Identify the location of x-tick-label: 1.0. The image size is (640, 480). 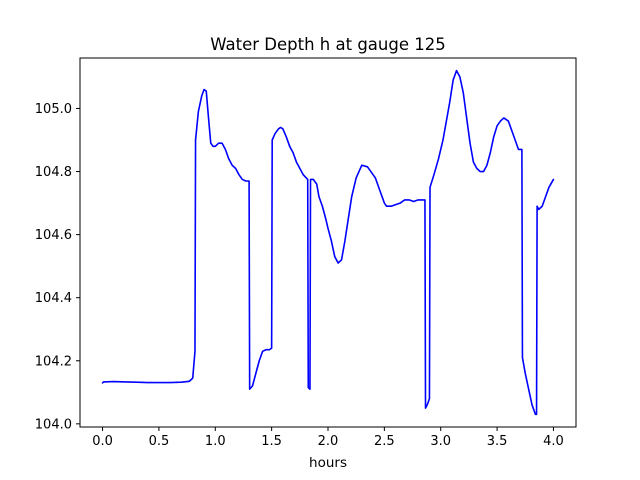
(215, 441).